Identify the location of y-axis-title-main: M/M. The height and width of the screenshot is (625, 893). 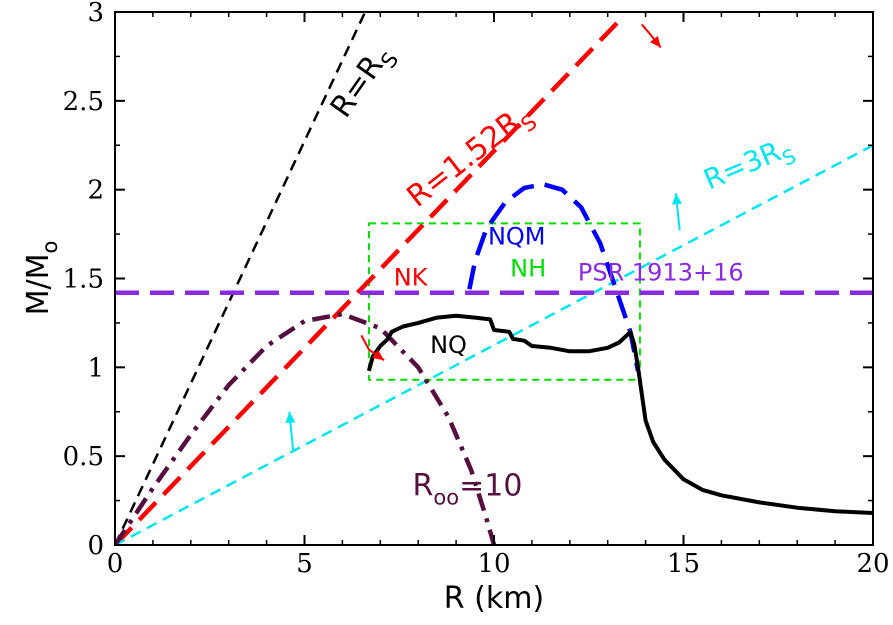
(38, 284).